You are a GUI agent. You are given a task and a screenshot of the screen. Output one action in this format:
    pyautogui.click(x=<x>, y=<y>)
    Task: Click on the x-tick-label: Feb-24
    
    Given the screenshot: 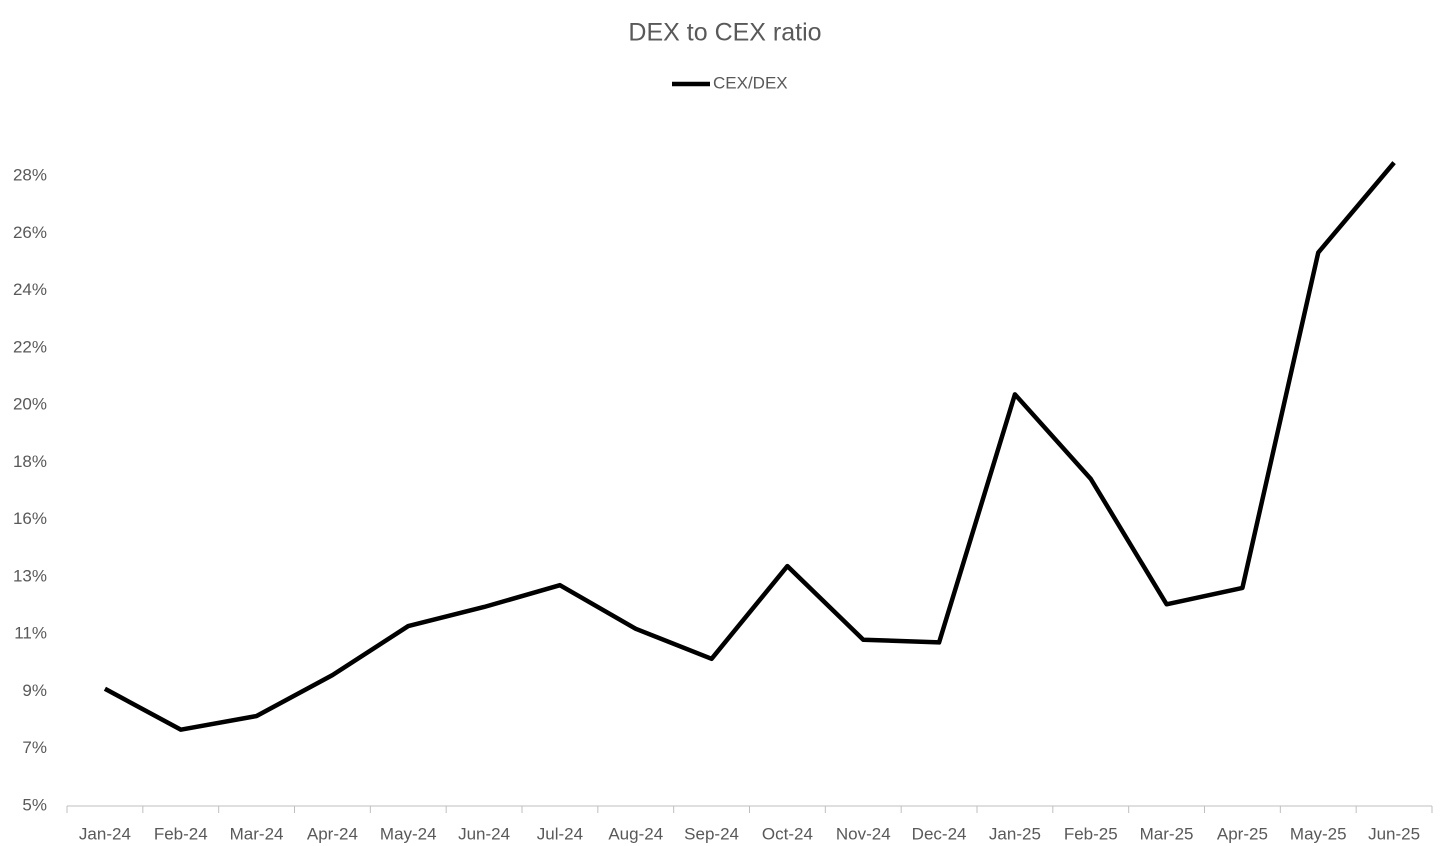 What is the action you would take?
    pyautogui.click(x=181, y=833)
    